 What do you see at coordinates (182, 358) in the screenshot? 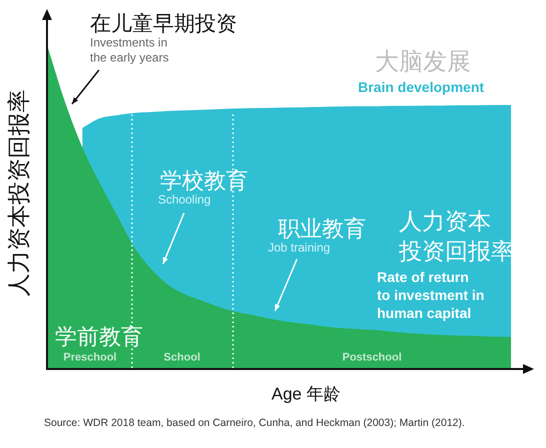
I see `annotation: School` at bounding box center [182, 358].